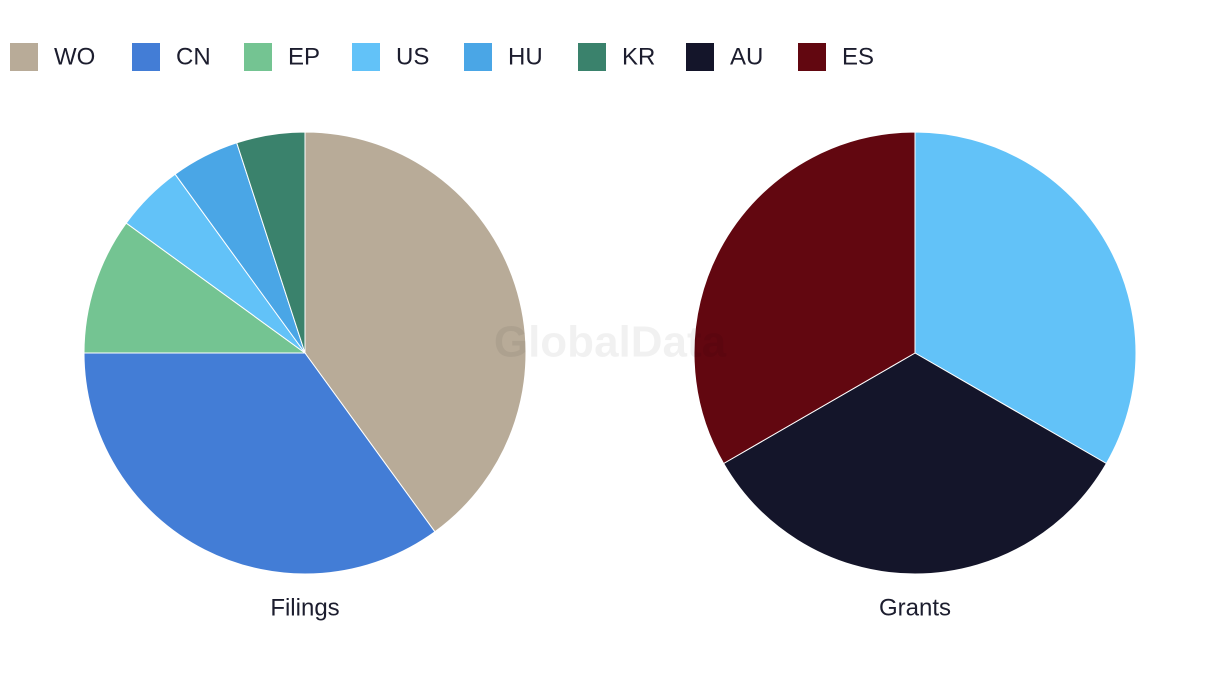 The height and width of the screenshot is (686, 1220). Describe the element at coordinates (638, 56) in the screenshot. I see `legend-label: KR` at that location.